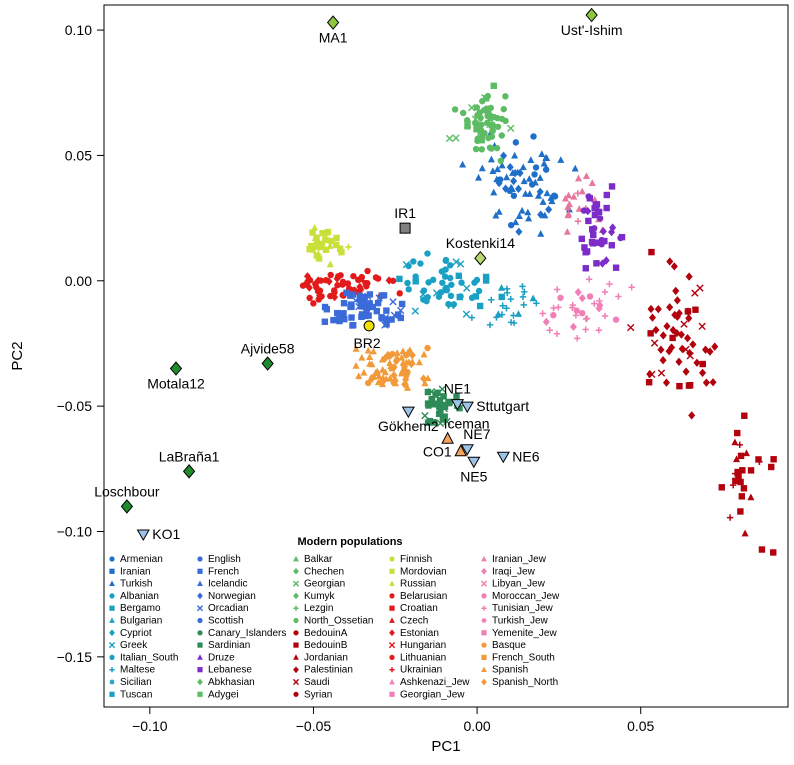  Describe the element at coordinates (135, 571) in the screenshot. I see `legend-label-0-1: Iranian` at that location.